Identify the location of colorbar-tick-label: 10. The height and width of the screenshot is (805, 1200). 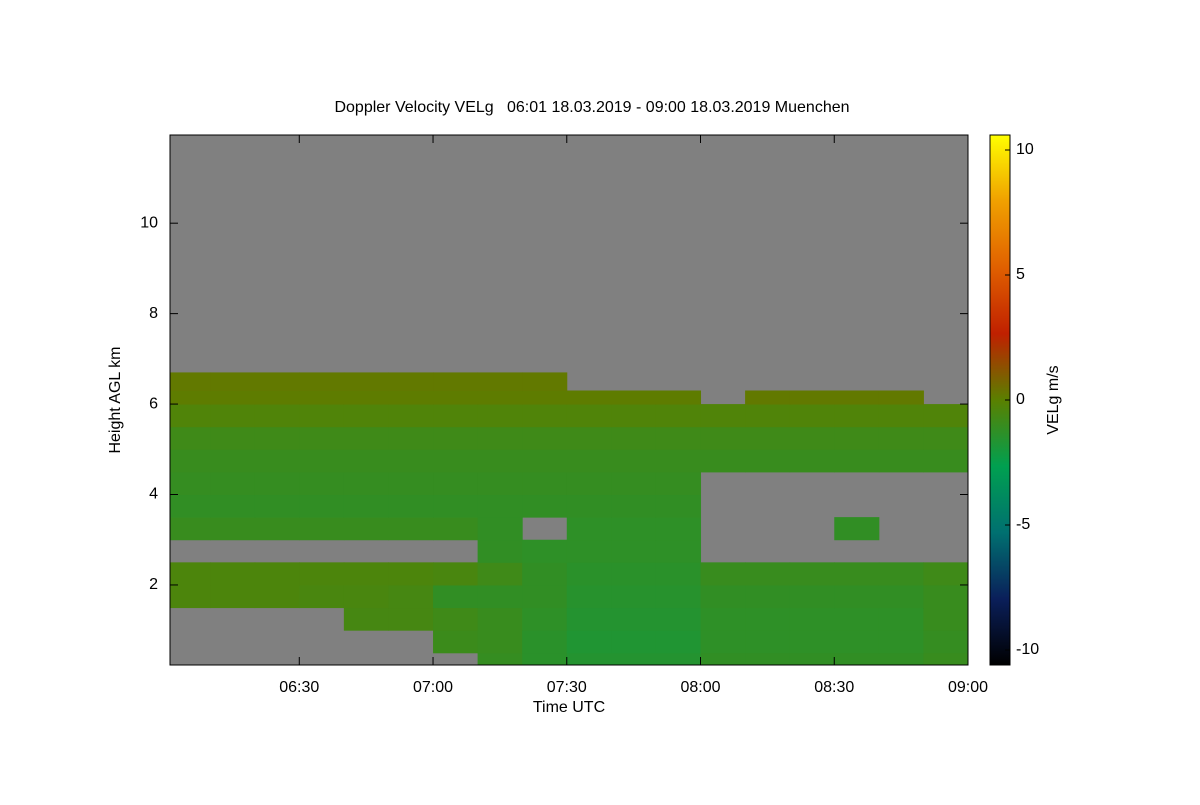
(1025, 149).